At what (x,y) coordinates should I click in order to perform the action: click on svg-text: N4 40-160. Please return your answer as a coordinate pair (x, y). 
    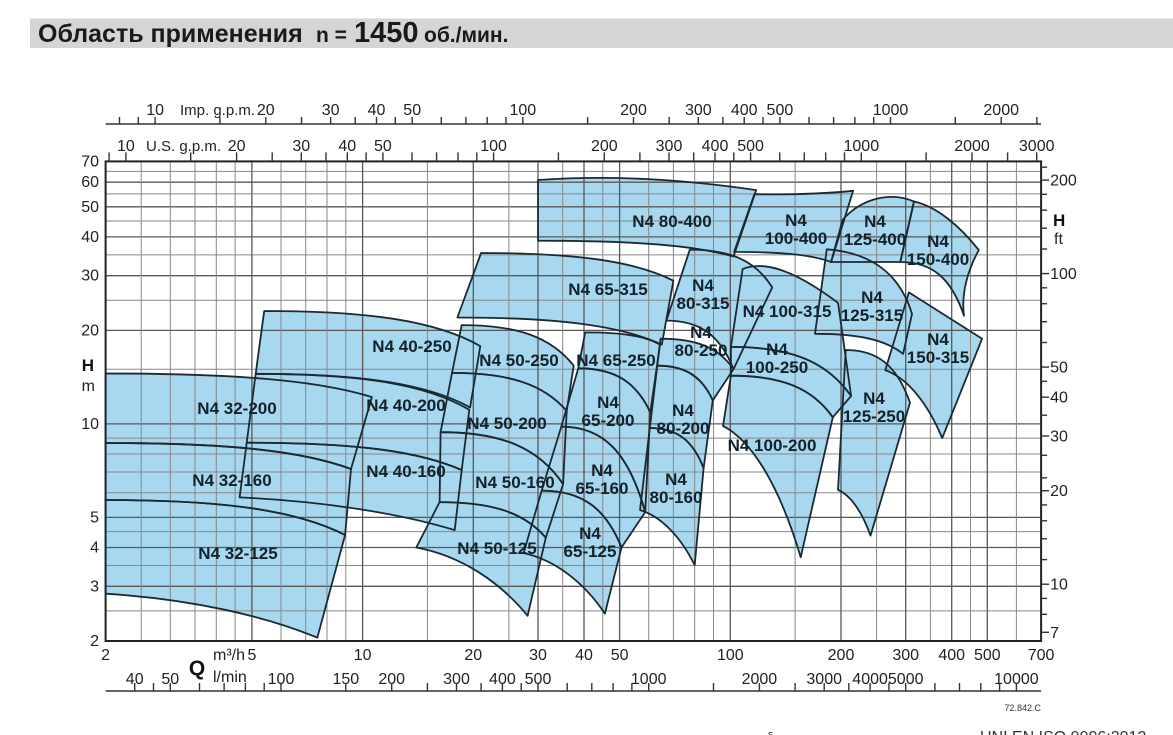
    Looking at the image, I should click on (405, 471).